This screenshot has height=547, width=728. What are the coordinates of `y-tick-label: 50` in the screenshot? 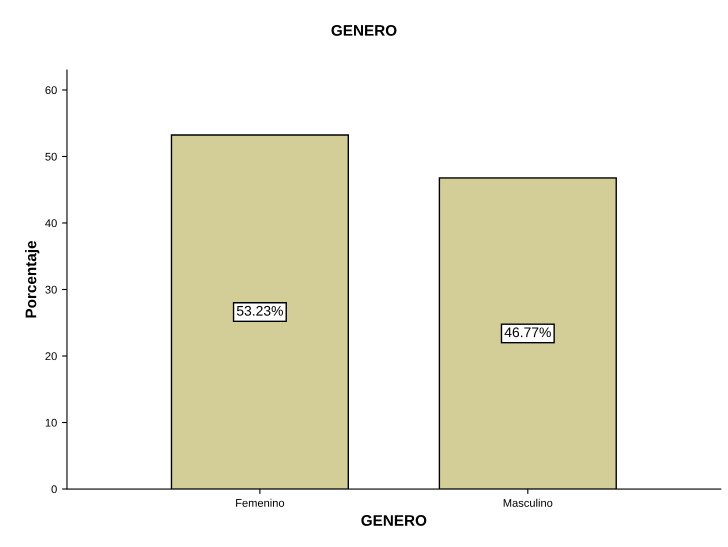 It's located at (51, 156).